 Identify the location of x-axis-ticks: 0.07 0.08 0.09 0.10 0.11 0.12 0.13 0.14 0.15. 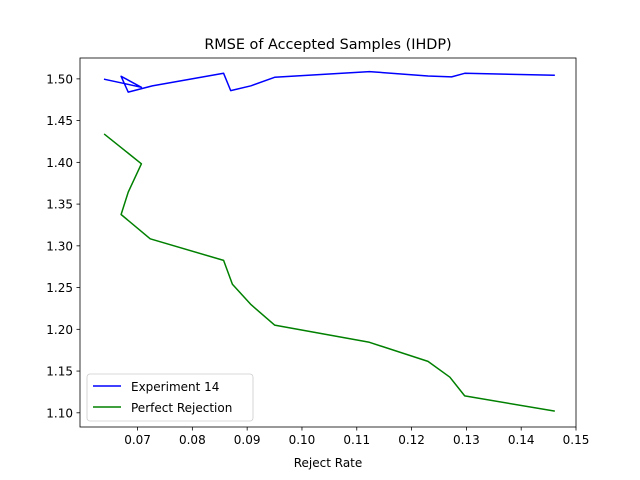
(356, 437).